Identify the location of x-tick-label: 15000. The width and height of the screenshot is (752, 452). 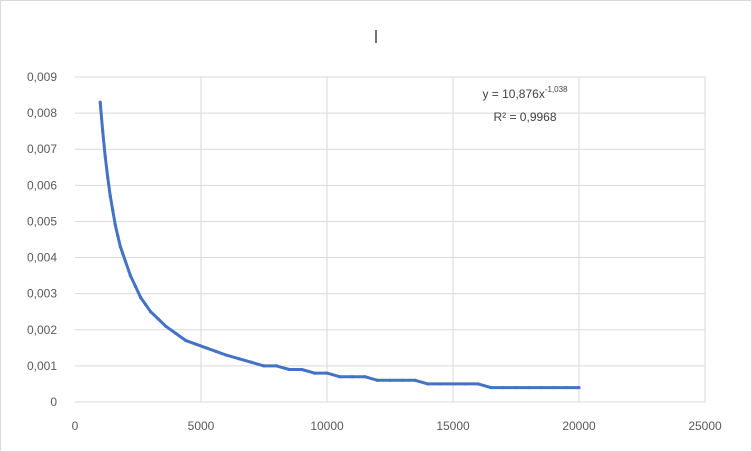
(453, 426).